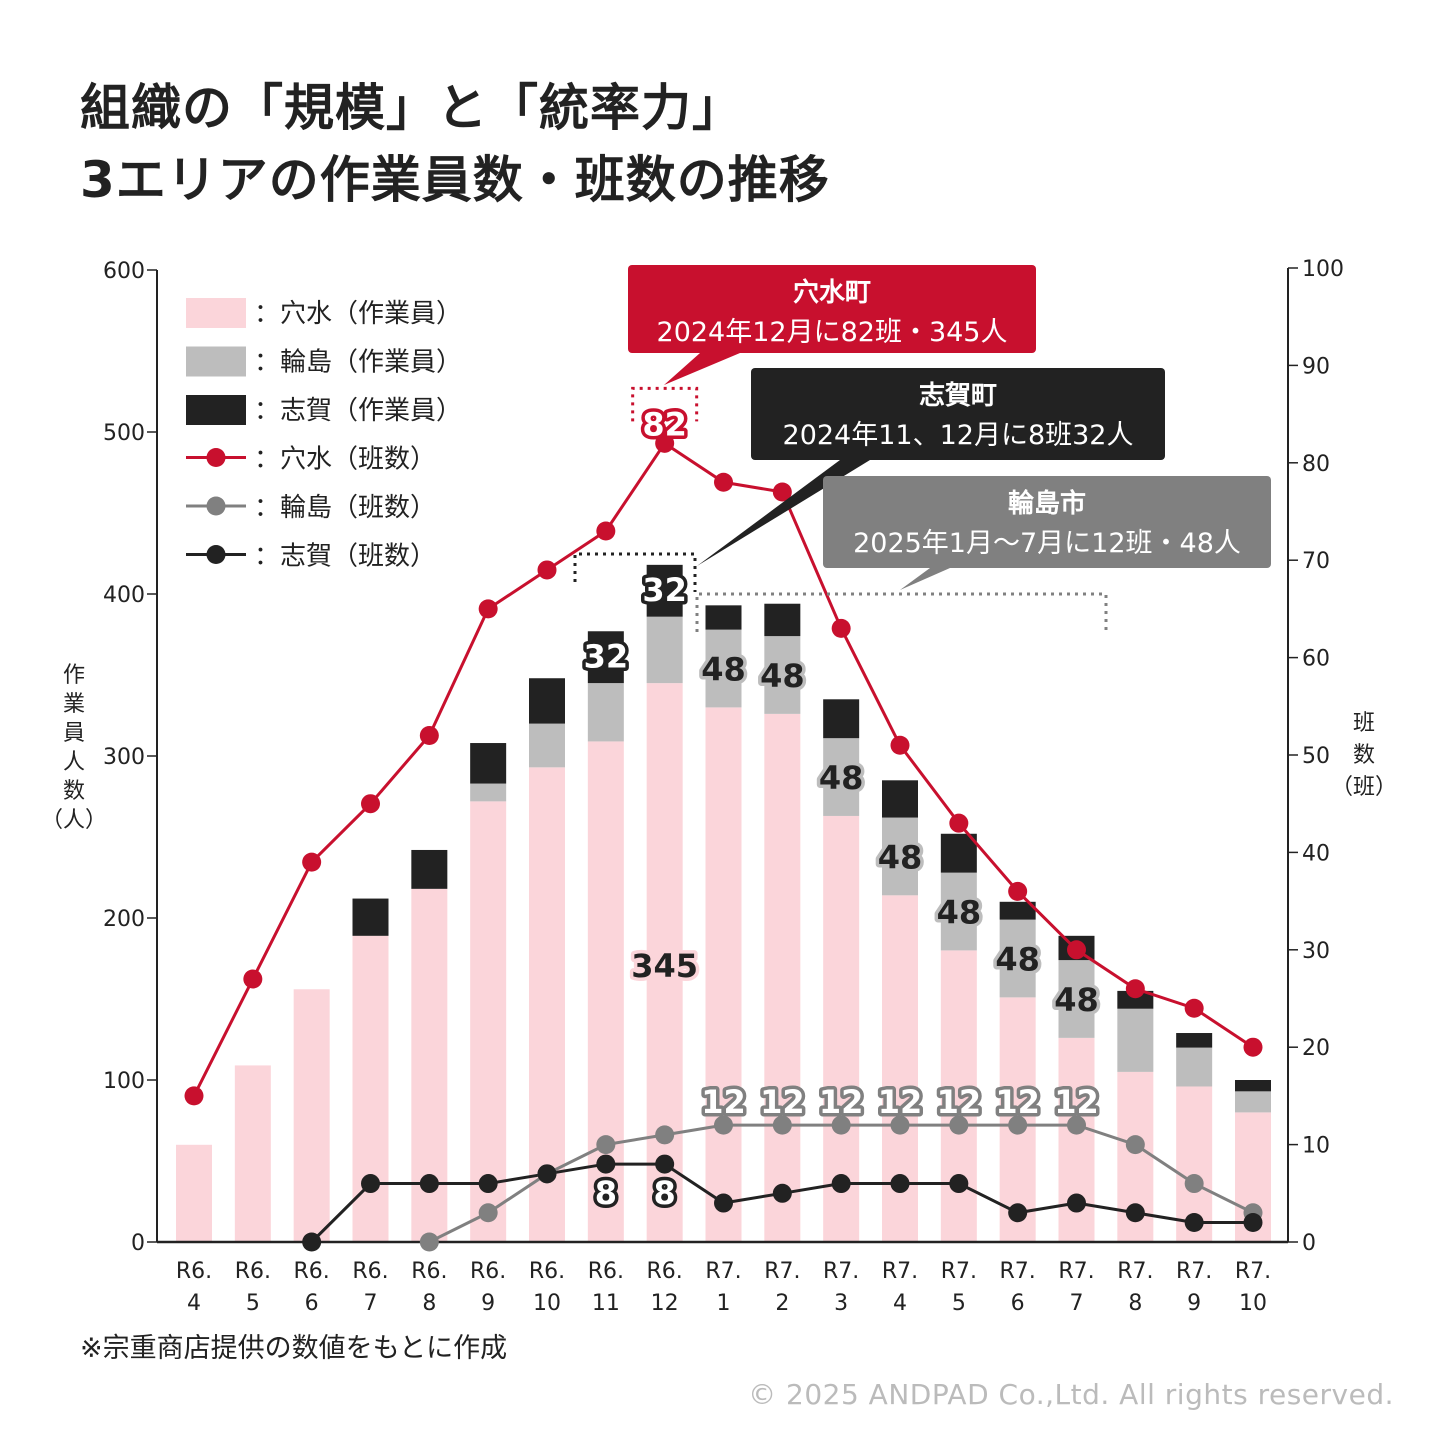 The height and width of the screenshot is (1440, 1440). I want to click on y2-tick-label: 0, so click(1309, 1243).